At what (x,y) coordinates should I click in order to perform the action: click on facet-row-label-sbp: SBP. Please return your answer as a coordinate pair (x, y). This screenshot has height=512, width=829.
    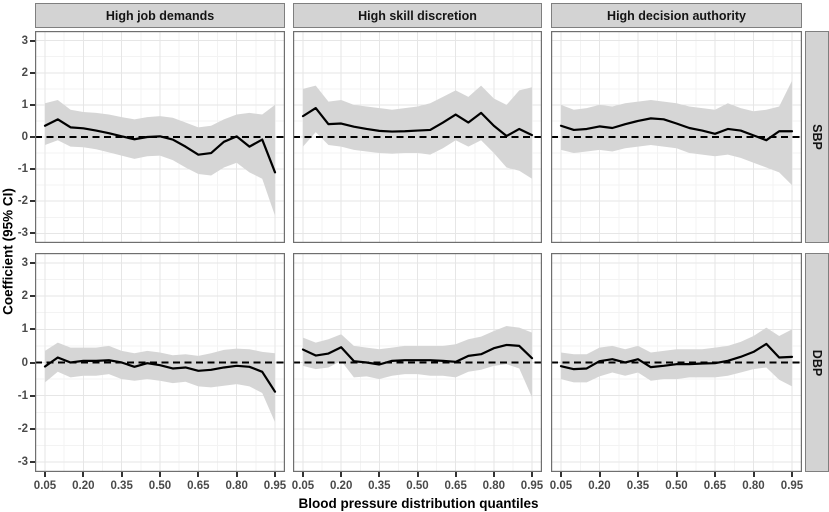
    Looking at the image, I should click on (817, 137).